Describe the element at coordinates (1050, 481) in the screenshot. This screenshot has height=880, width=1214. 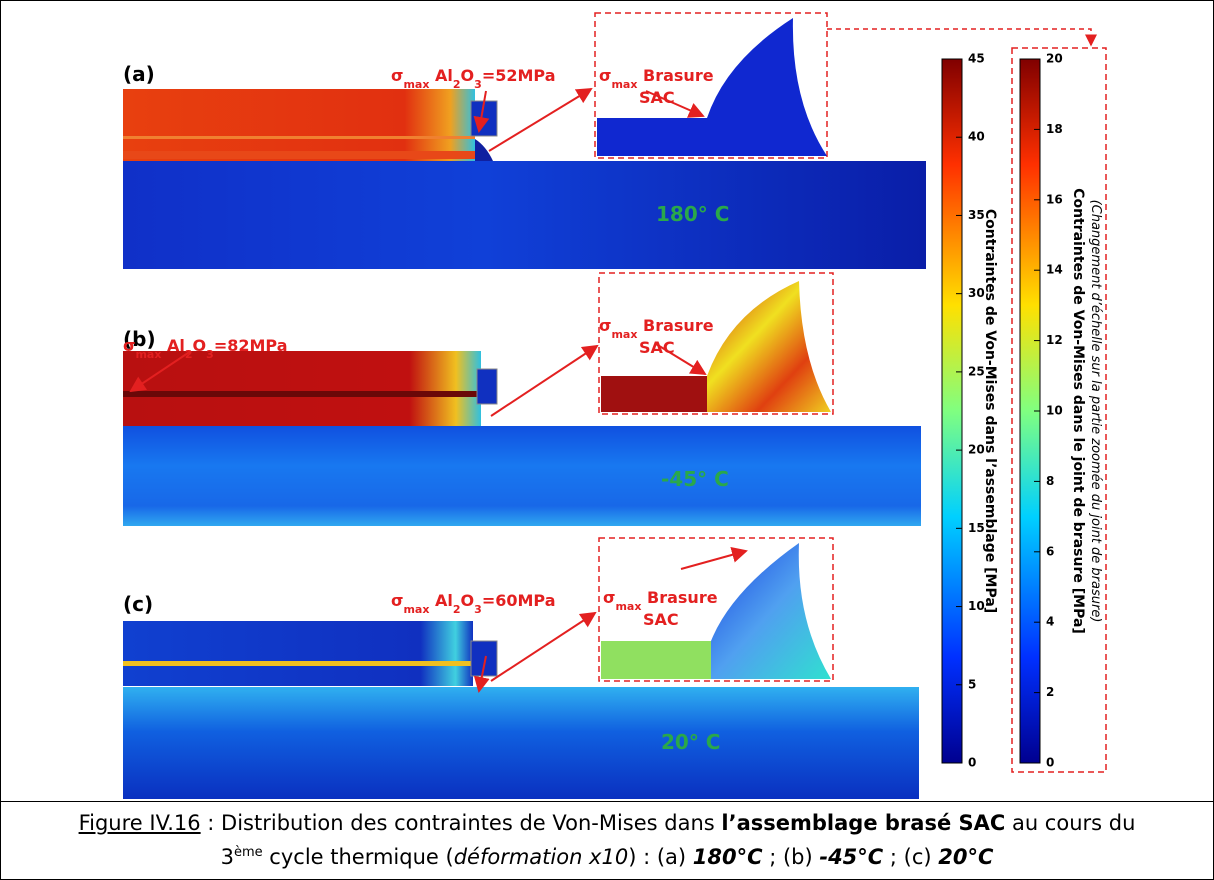
I see `tick-label: 8` at that location.